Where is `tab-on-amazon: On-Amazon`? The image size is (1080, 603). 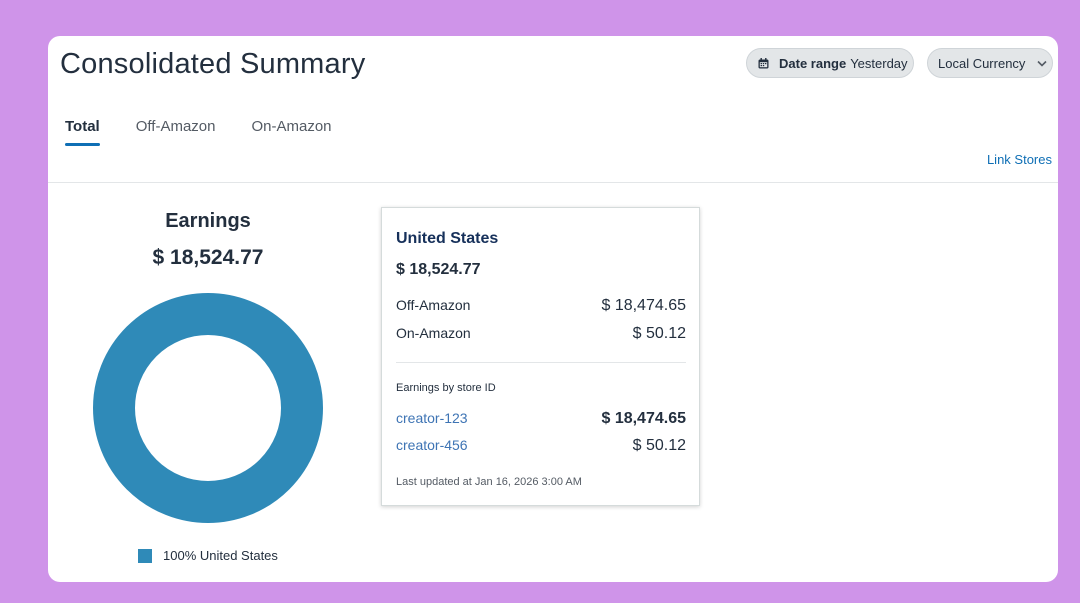
tab-on-amazon: On-Amazon is located at coordinates (291, 126).